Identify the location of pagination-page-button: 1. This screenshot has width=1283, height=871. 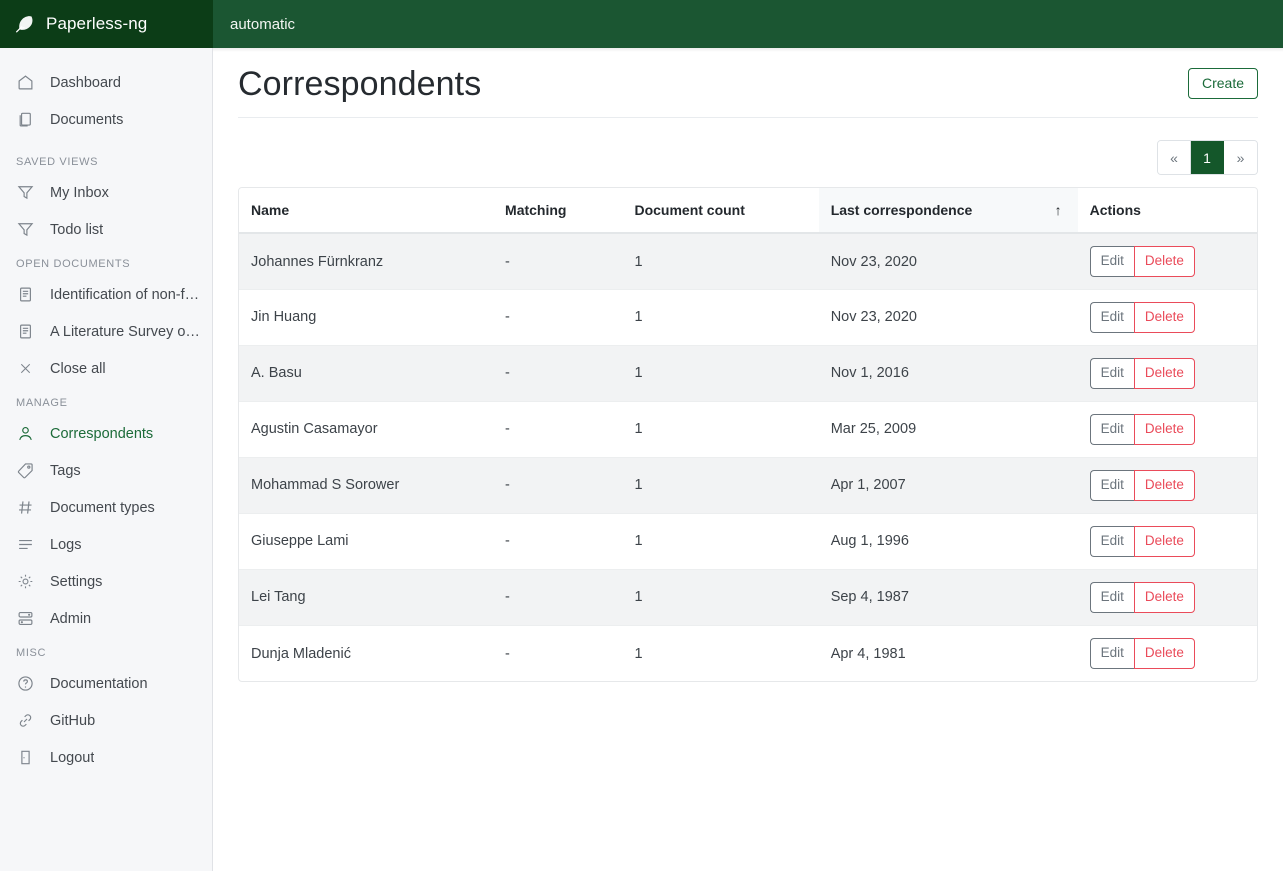
(1207, 158).